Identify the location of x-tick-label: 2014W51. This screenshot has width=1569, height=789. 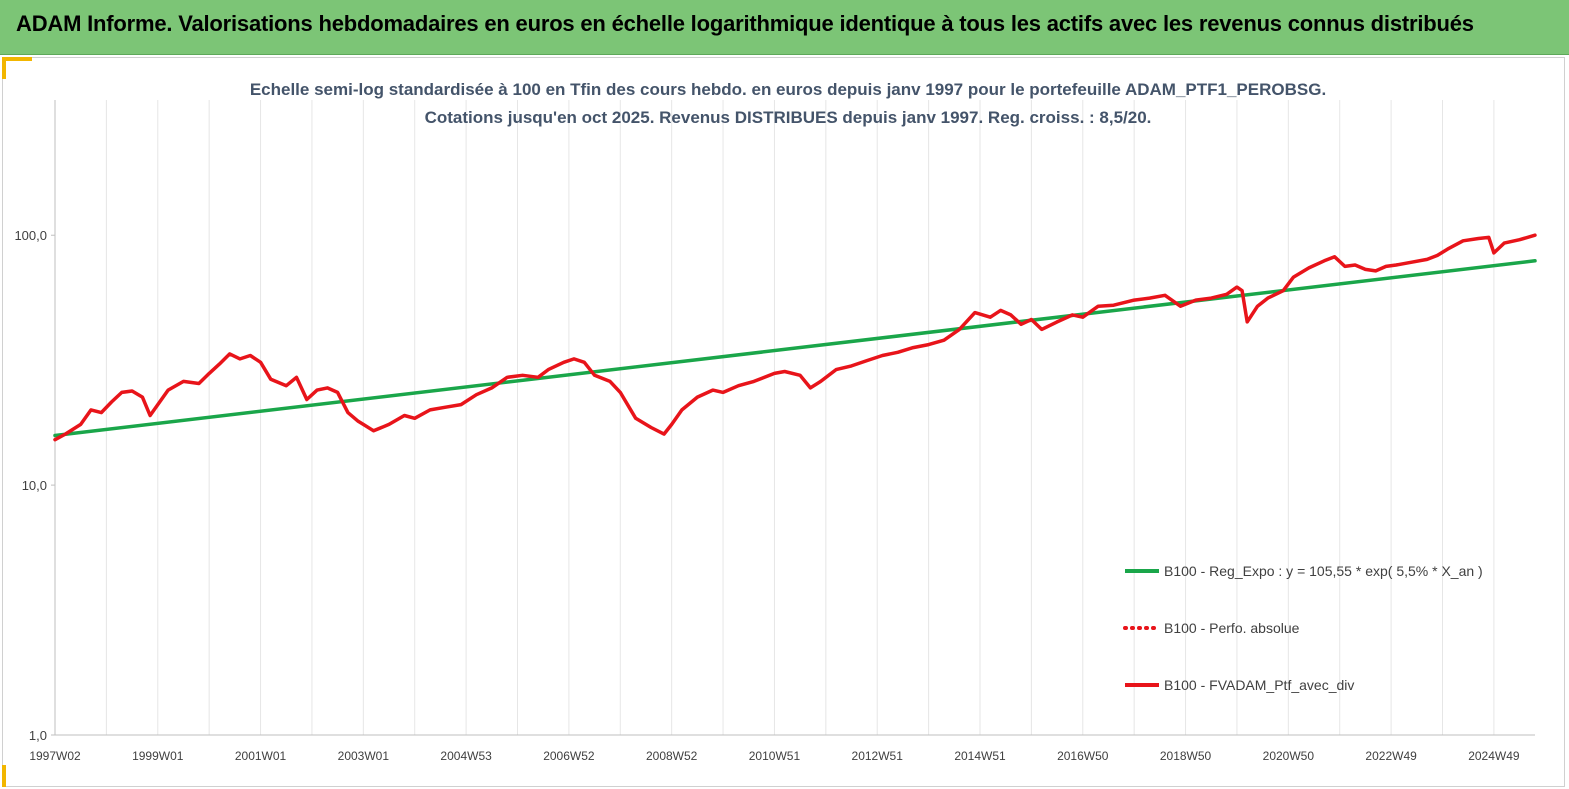
(980, 756).